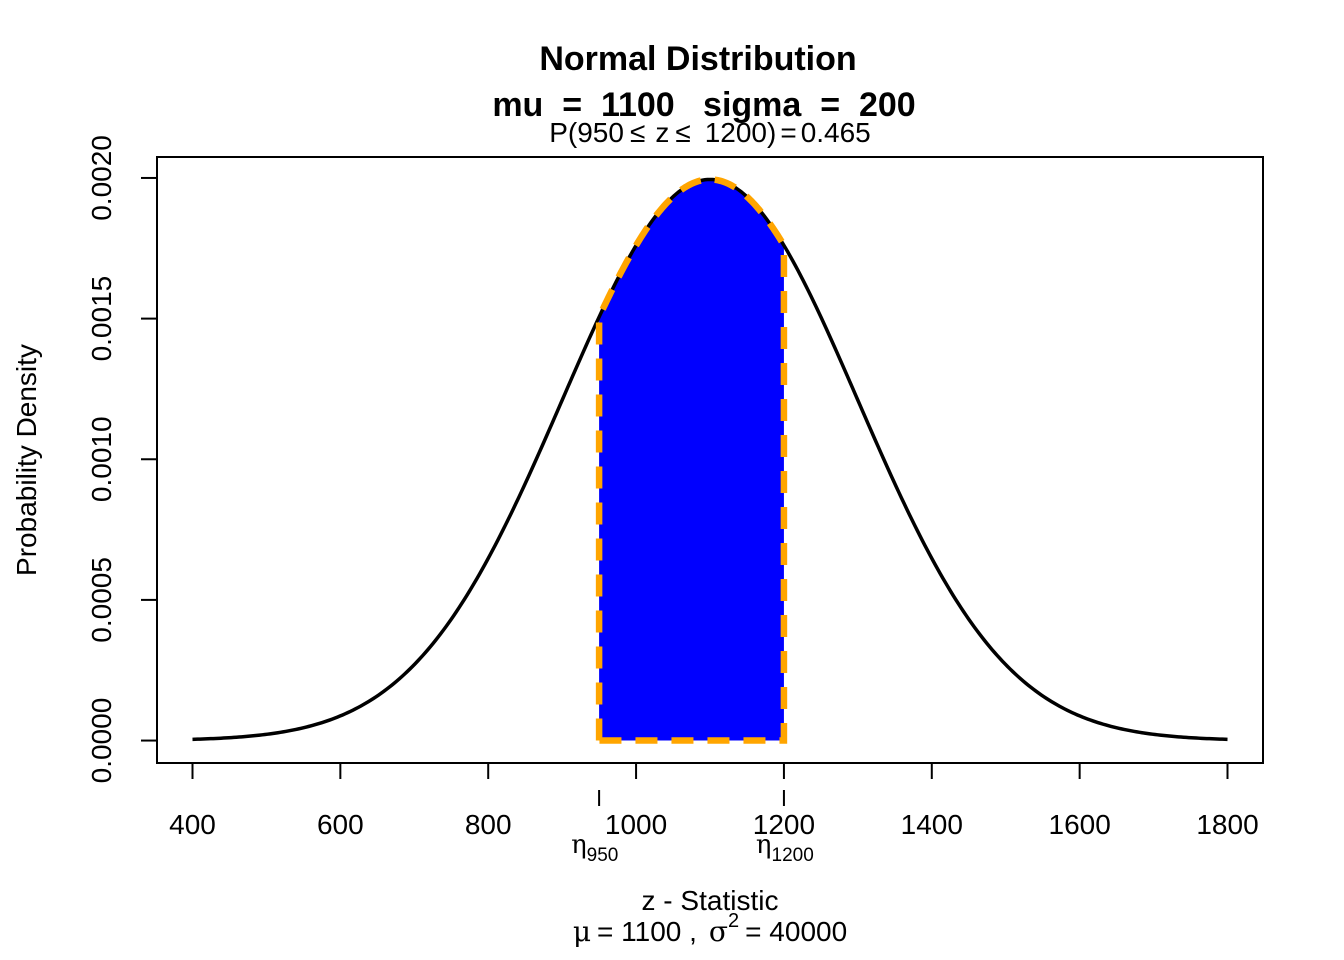  I want to click on shaded-area-border, so click(691, 460).